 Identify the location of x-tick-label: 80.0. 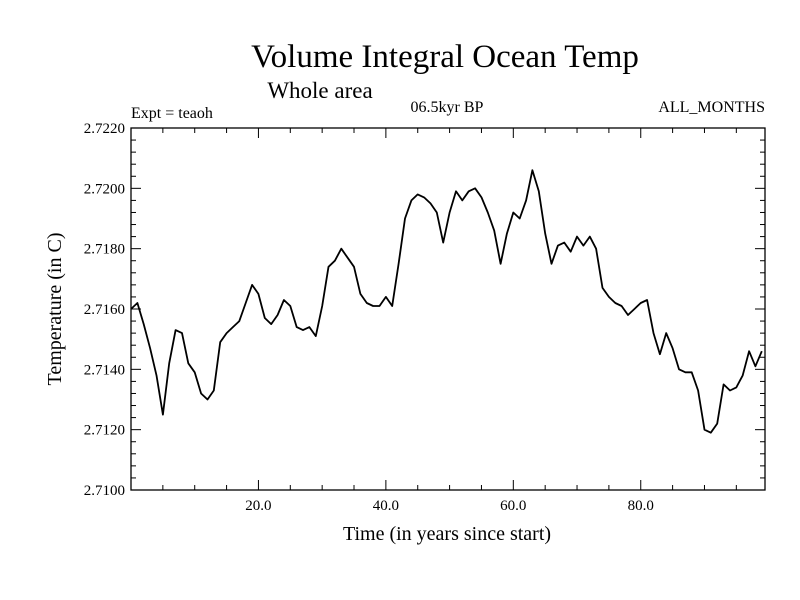
(641, 506).